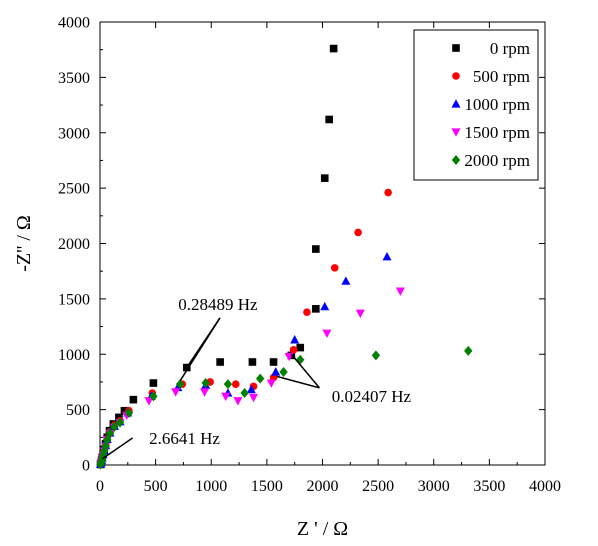 The width and height of the screenshot is (598, 546). I want to click on annotation-label: 0.28489 Hz, so click(218, 304).